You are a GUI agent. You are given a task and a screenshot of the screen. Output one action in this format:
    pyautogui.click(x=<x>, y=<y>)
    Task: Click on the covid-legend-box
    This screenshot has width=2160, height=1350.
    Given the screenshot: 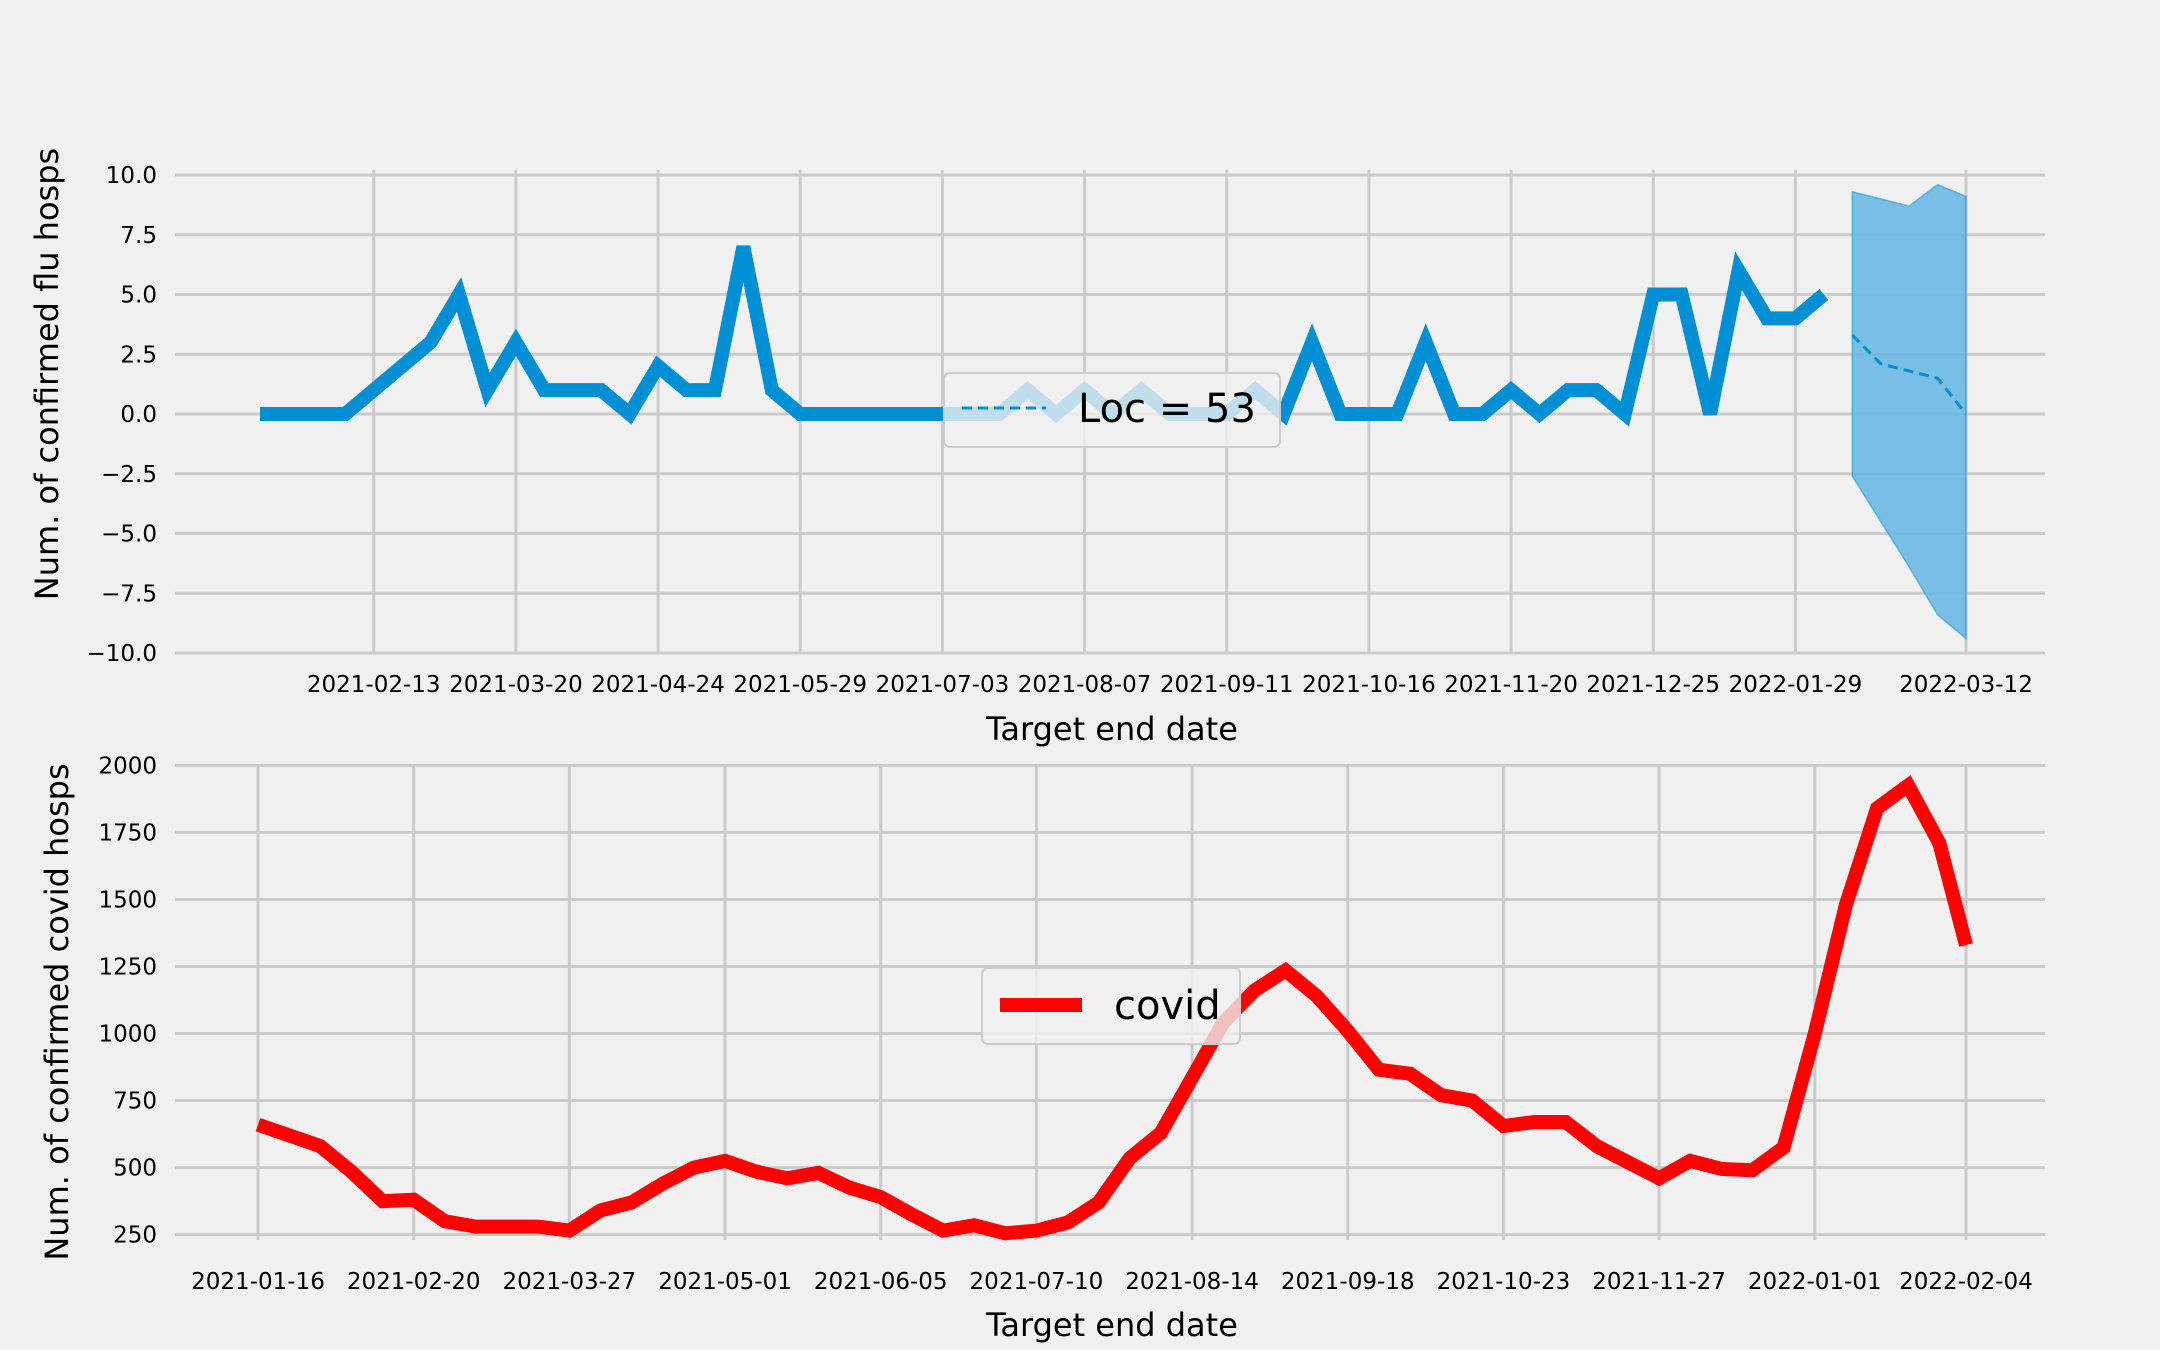 What is the action you would take?
    pyautogui.click(x=1111, y=1006)
    